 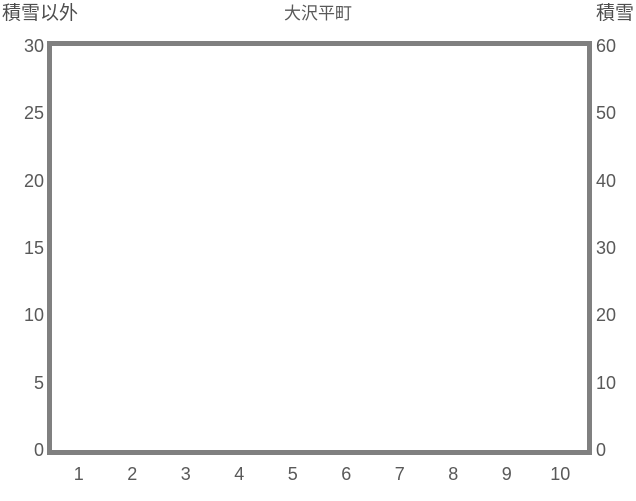 I want to click on y-axis-left-tick: 25, so click(x=33, y=113).